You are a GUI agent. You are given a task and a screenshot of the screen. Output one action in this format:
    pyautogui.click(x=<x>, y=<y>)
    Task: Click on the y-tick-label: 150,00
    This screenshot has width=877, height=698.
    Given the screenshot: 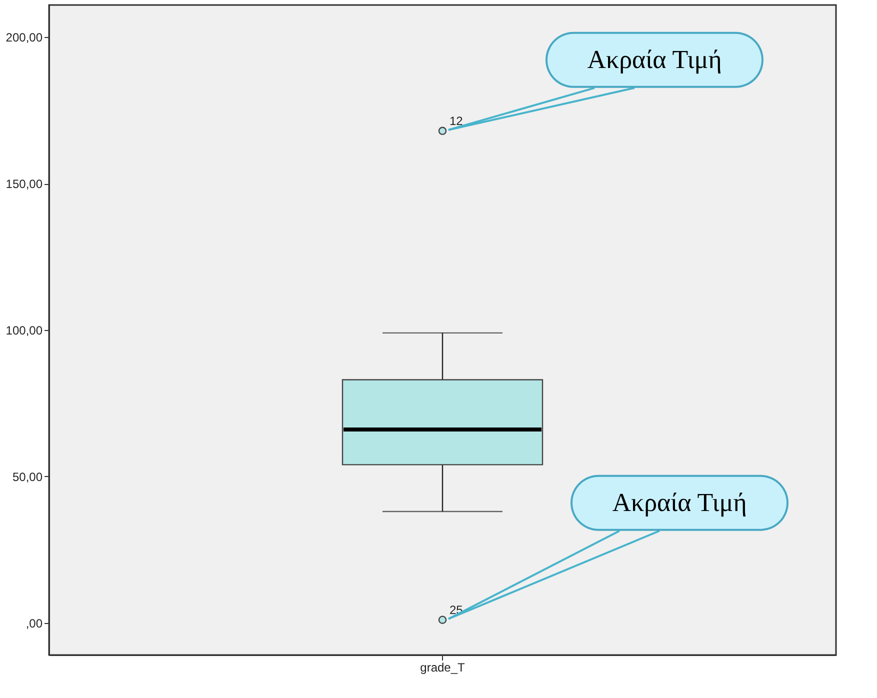 What is the action you would take?
    pyautogui.click(x=24, y=184)
    